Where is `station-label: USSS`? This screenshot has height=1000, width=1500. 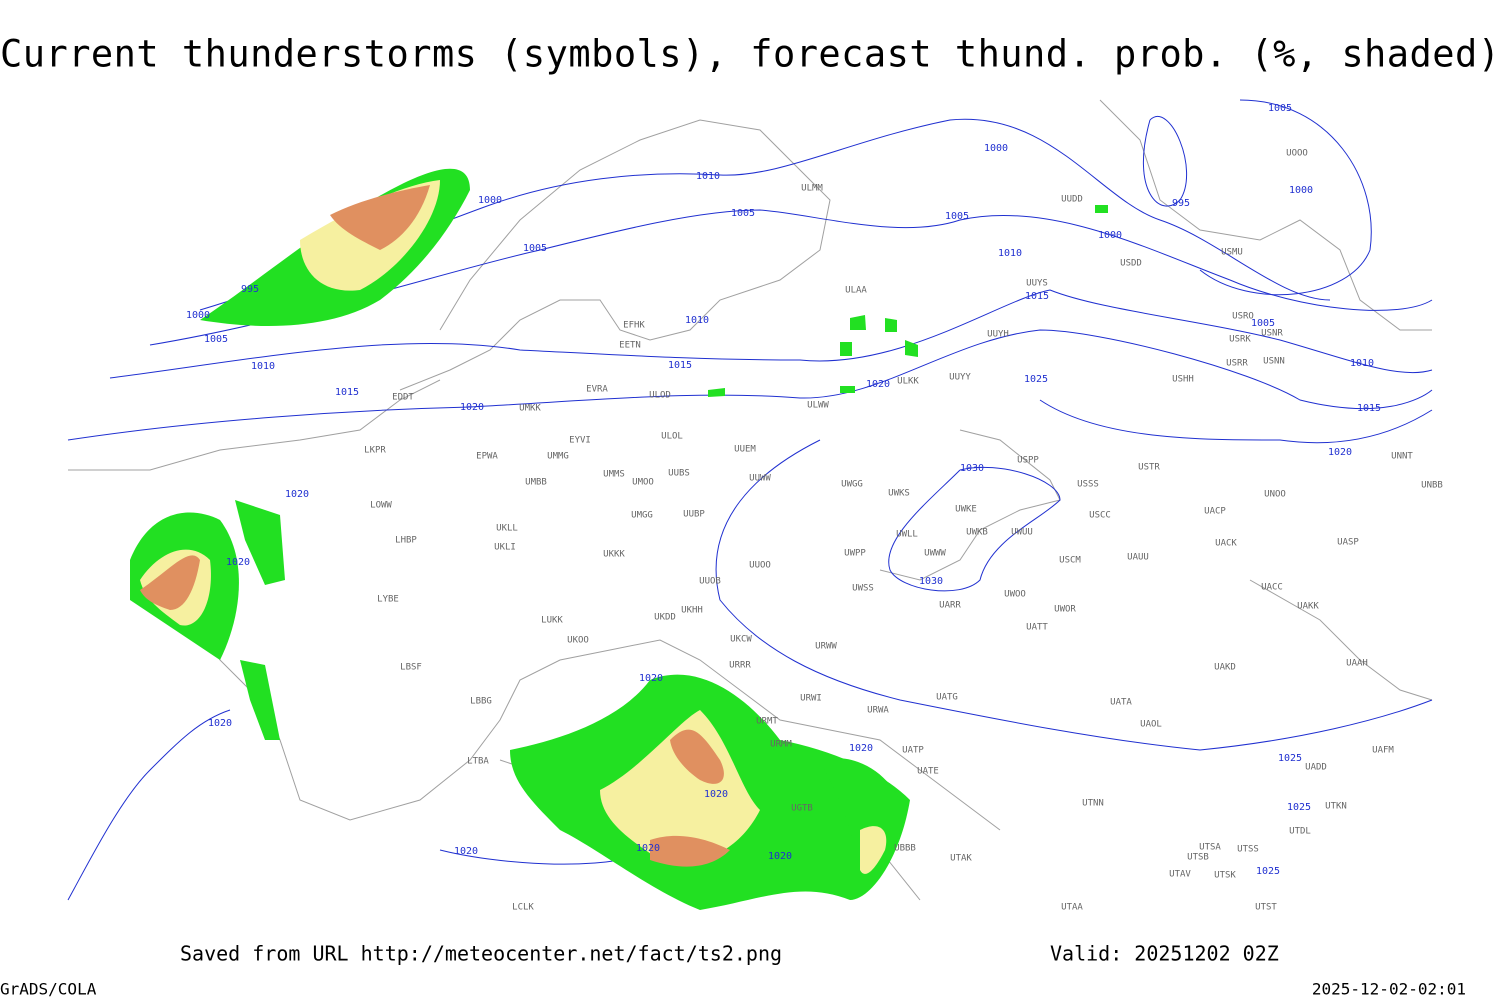 station-label: USSS is located at coordinates (1088, 485).